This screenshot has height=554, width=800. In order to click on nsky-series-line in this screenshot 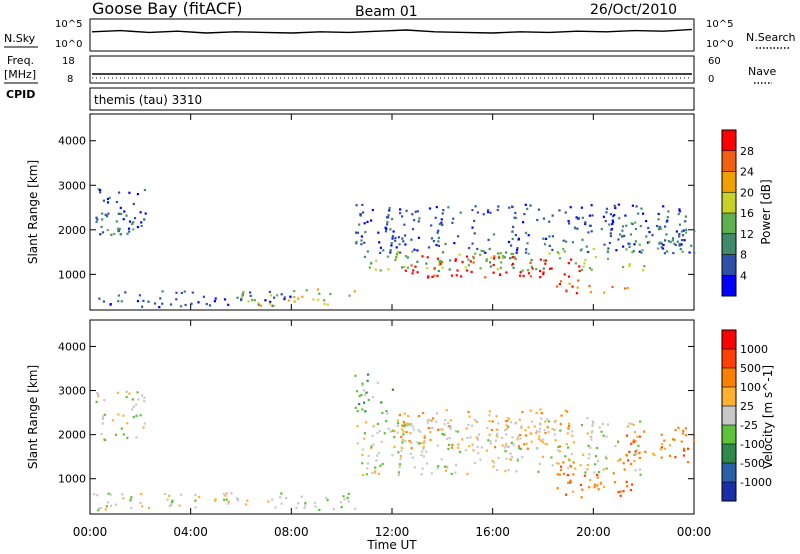, I will do `click(392, 31)`.